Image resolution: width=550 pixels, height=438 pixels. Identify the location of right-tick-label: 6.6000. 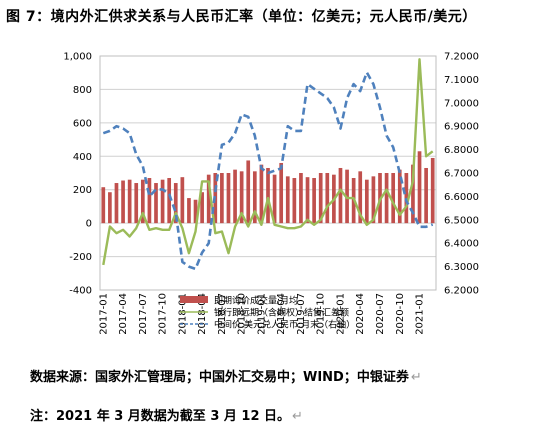
(461, 197).